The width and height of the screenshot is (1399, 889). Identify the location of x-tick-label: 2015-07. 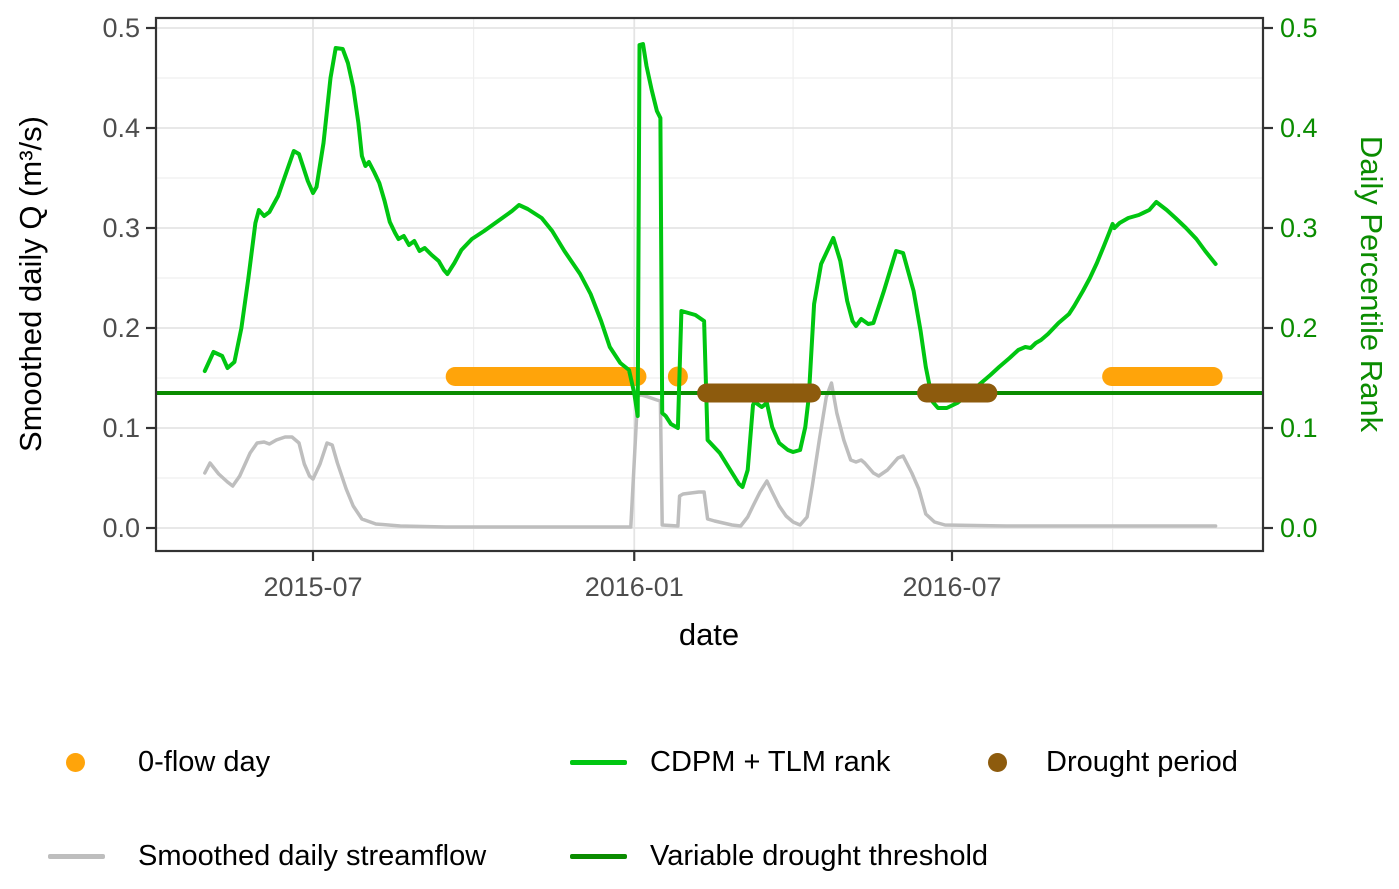
(312, 587).